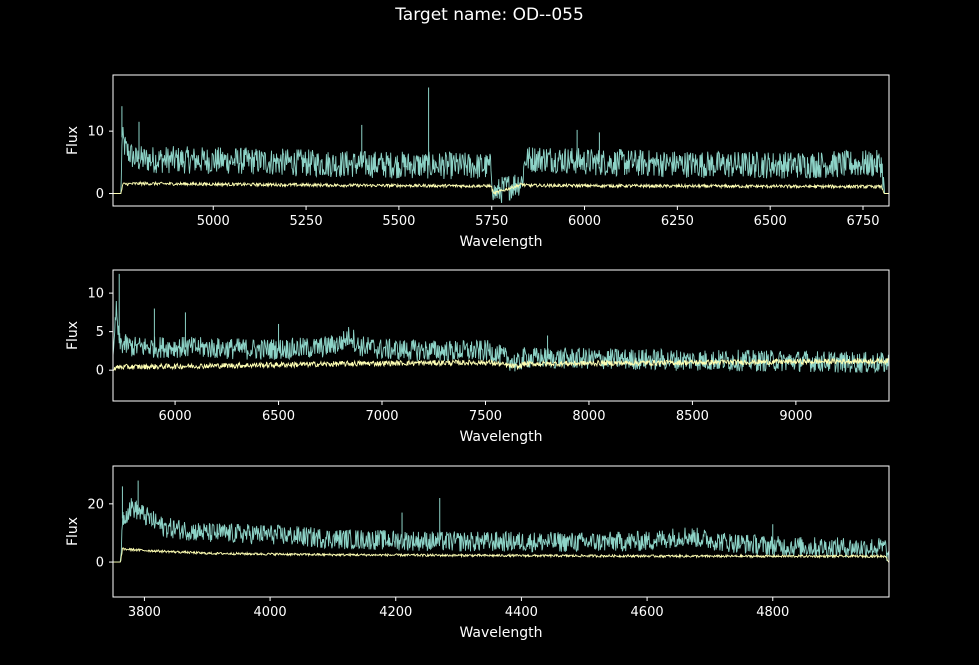 This screenshot has width=979, height=665. What do you see at coordinates (588, 416) in the screenshot?
I see `x-tick-label: 8000` at bounding box center [588, 416].